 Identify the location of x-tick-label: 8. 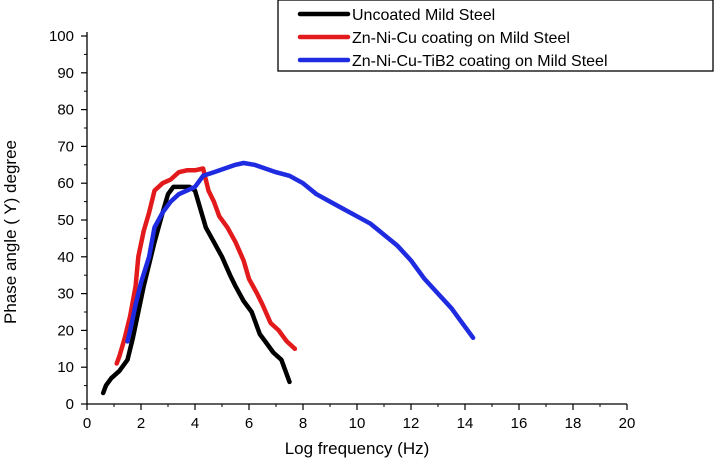
(303, 423).